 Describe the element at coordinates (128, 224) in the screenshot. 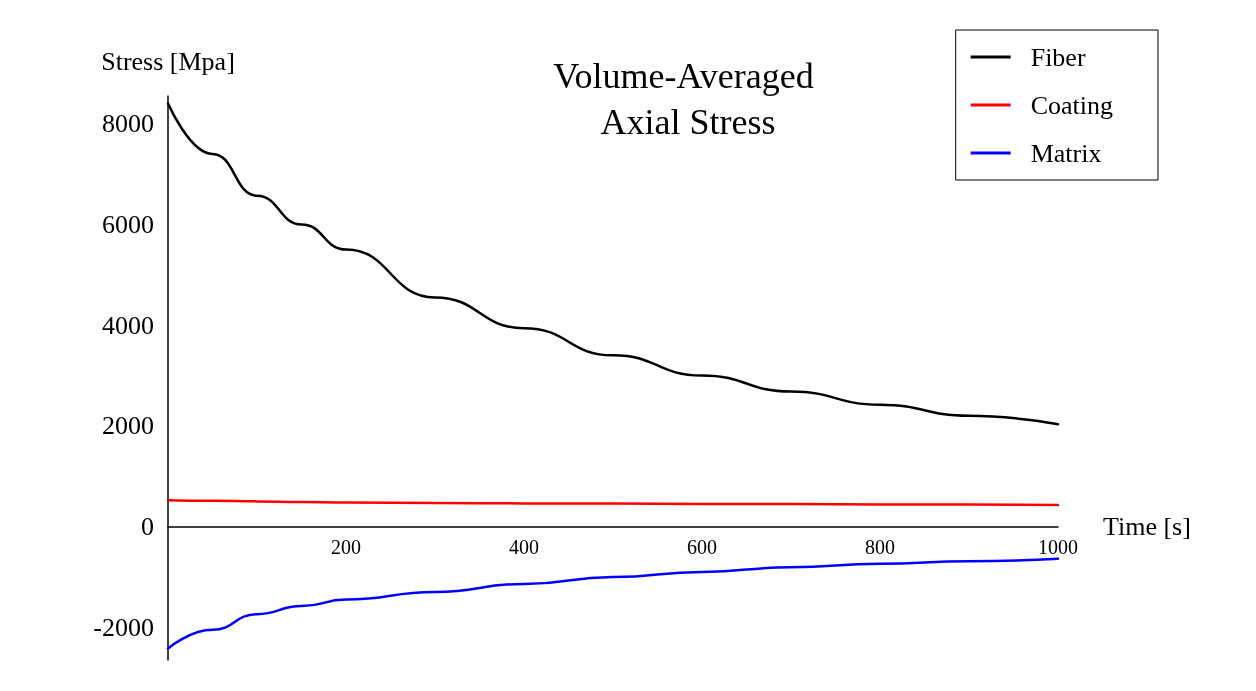

I see `y-tick-label: 6000` at that location.